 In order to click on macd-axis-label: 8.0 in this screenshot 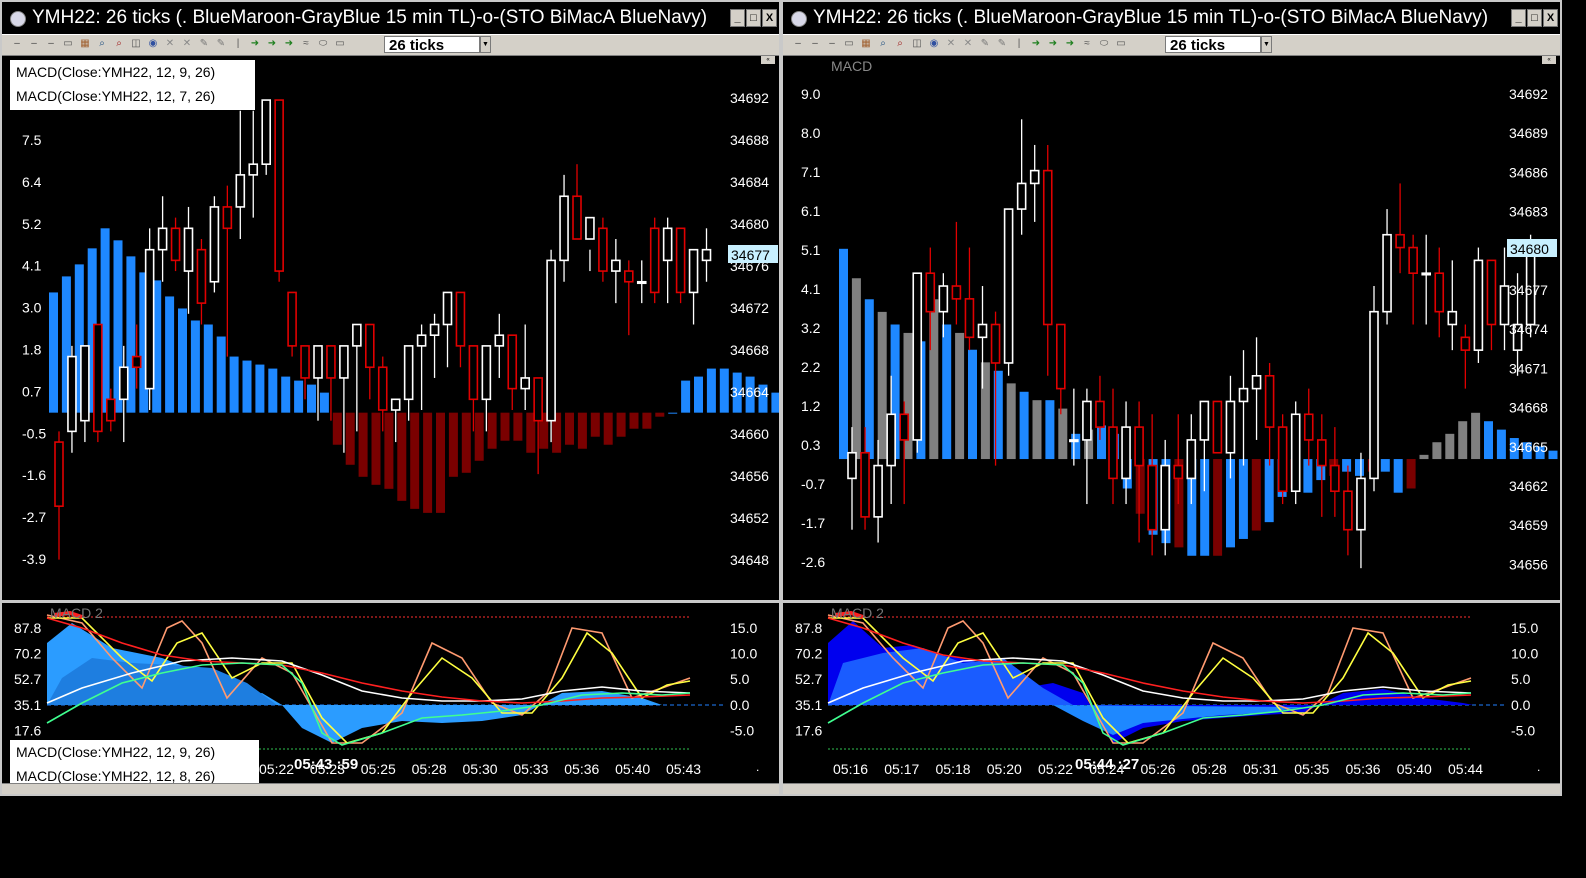, I will do `click(811, 133)`.